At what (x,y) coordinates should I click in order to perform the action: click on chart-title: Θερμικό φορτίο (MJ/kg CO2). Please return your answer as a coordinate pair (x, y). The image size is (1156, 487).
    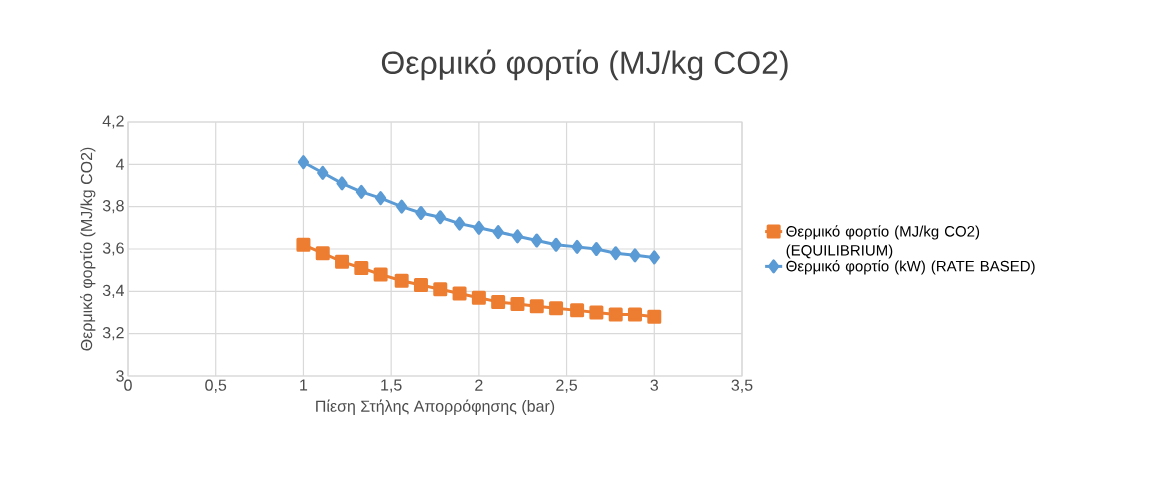
    Looking at the image, I should click on (584, 65).